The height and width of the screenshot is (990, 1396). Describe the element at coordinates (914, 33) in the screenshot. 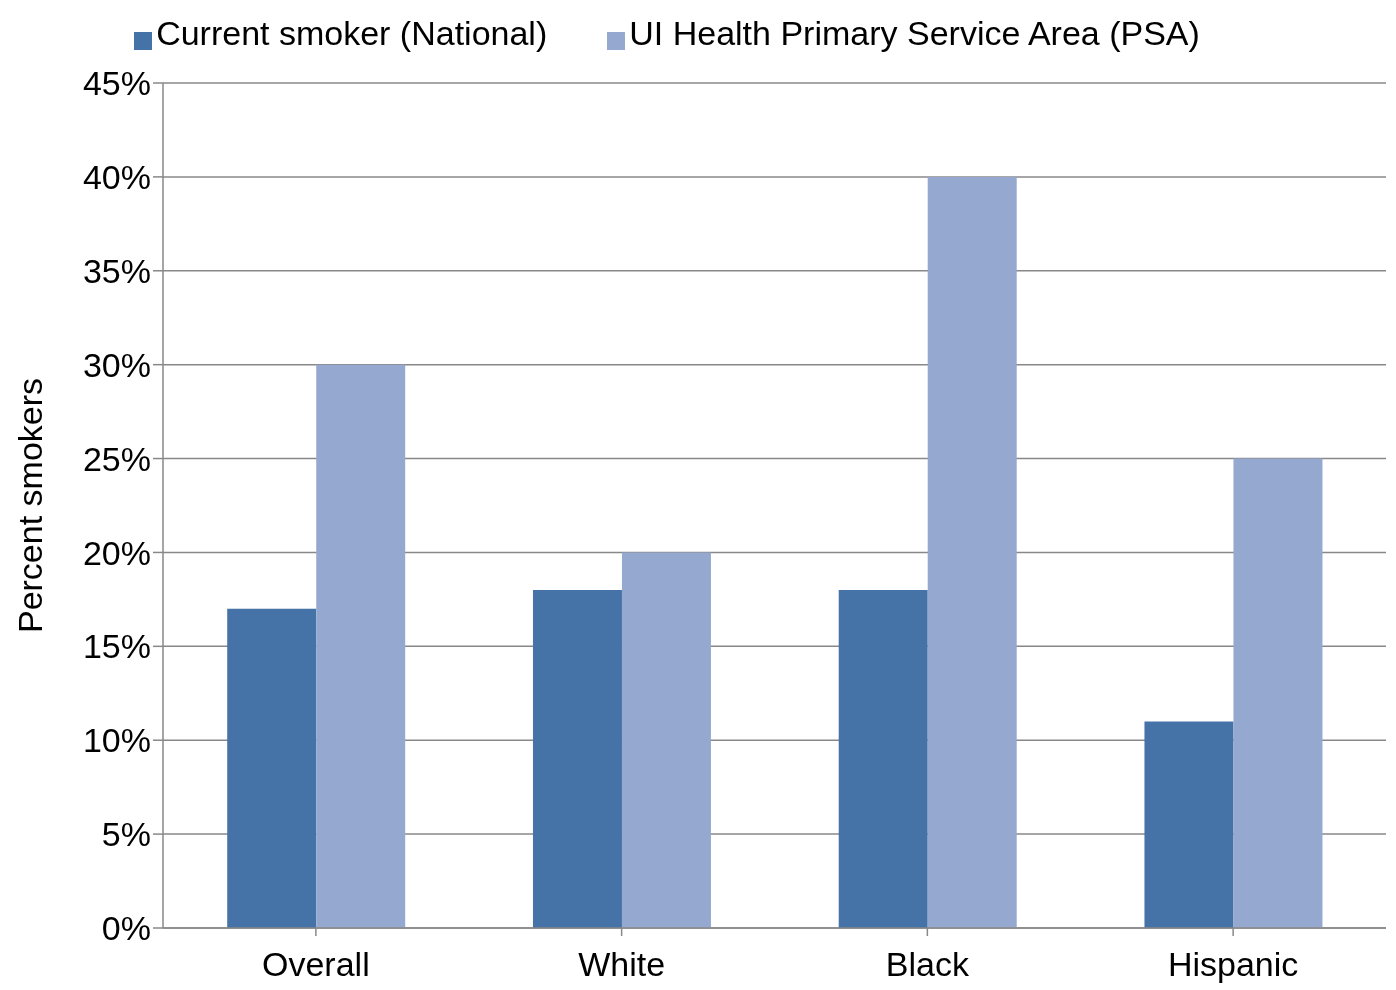

I see `legend-label: UI Health Primary Service Area (PSA)` at that location.